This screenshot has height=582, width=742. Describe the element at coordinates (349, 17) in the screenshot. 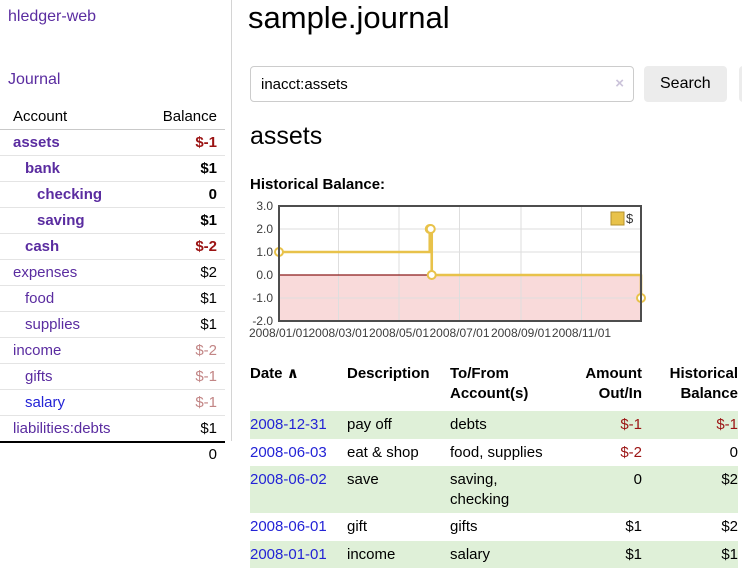

I see `page-title: sample.journal` at that location.